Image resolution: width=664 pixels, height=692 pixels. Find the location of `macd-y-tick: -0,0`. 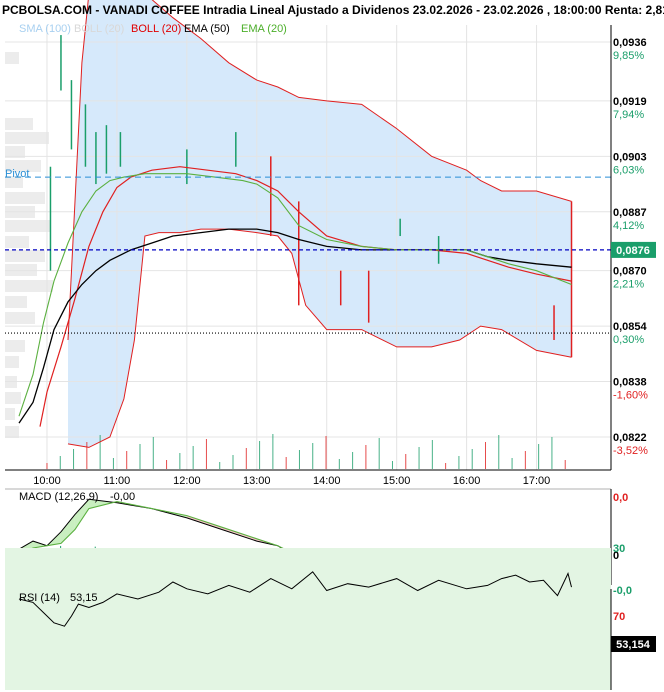

macd-y-tick: -0,0 is located at coordinates (622, 591).